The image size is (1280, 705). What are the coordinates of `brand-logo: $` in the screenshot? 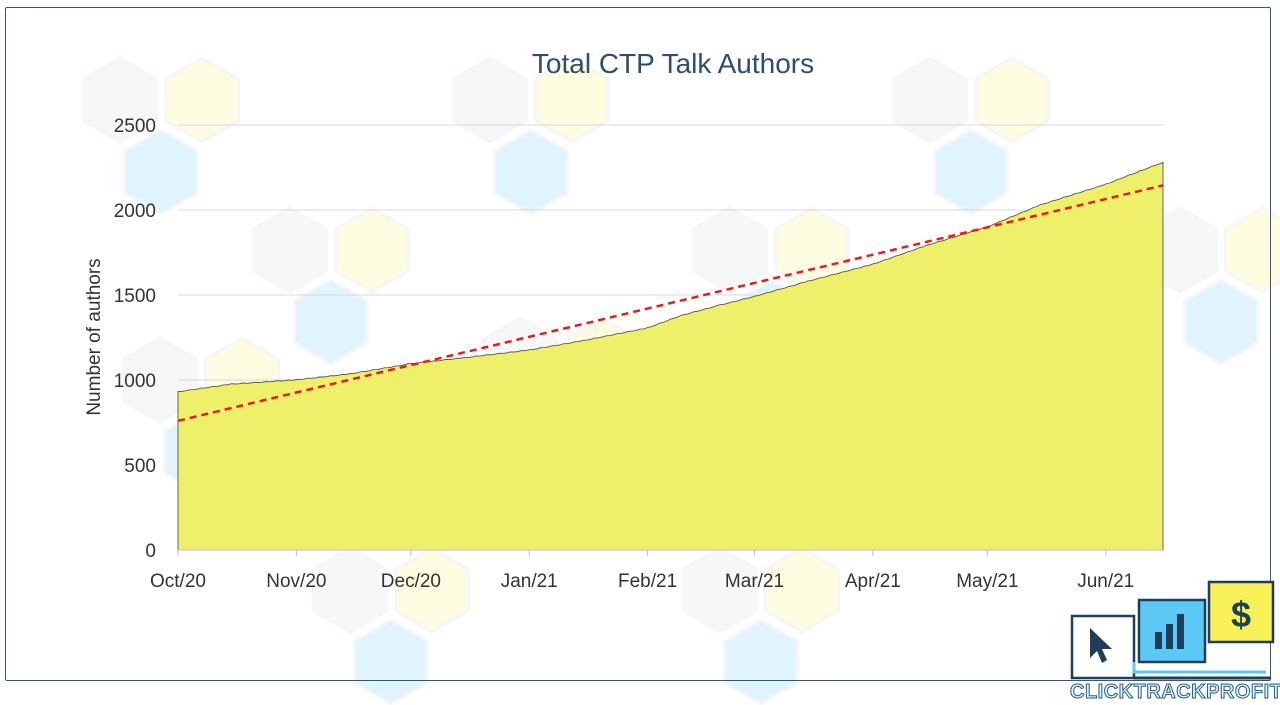 It's located at (1172, 630).